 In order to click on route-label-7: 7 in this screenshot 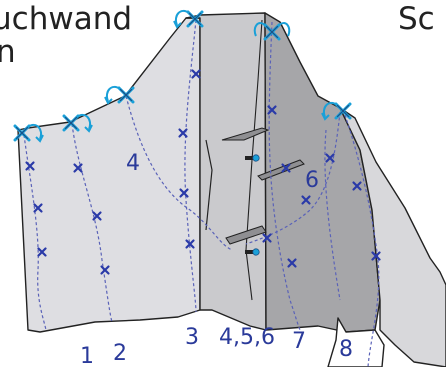, I will do `click(299, 341)`.